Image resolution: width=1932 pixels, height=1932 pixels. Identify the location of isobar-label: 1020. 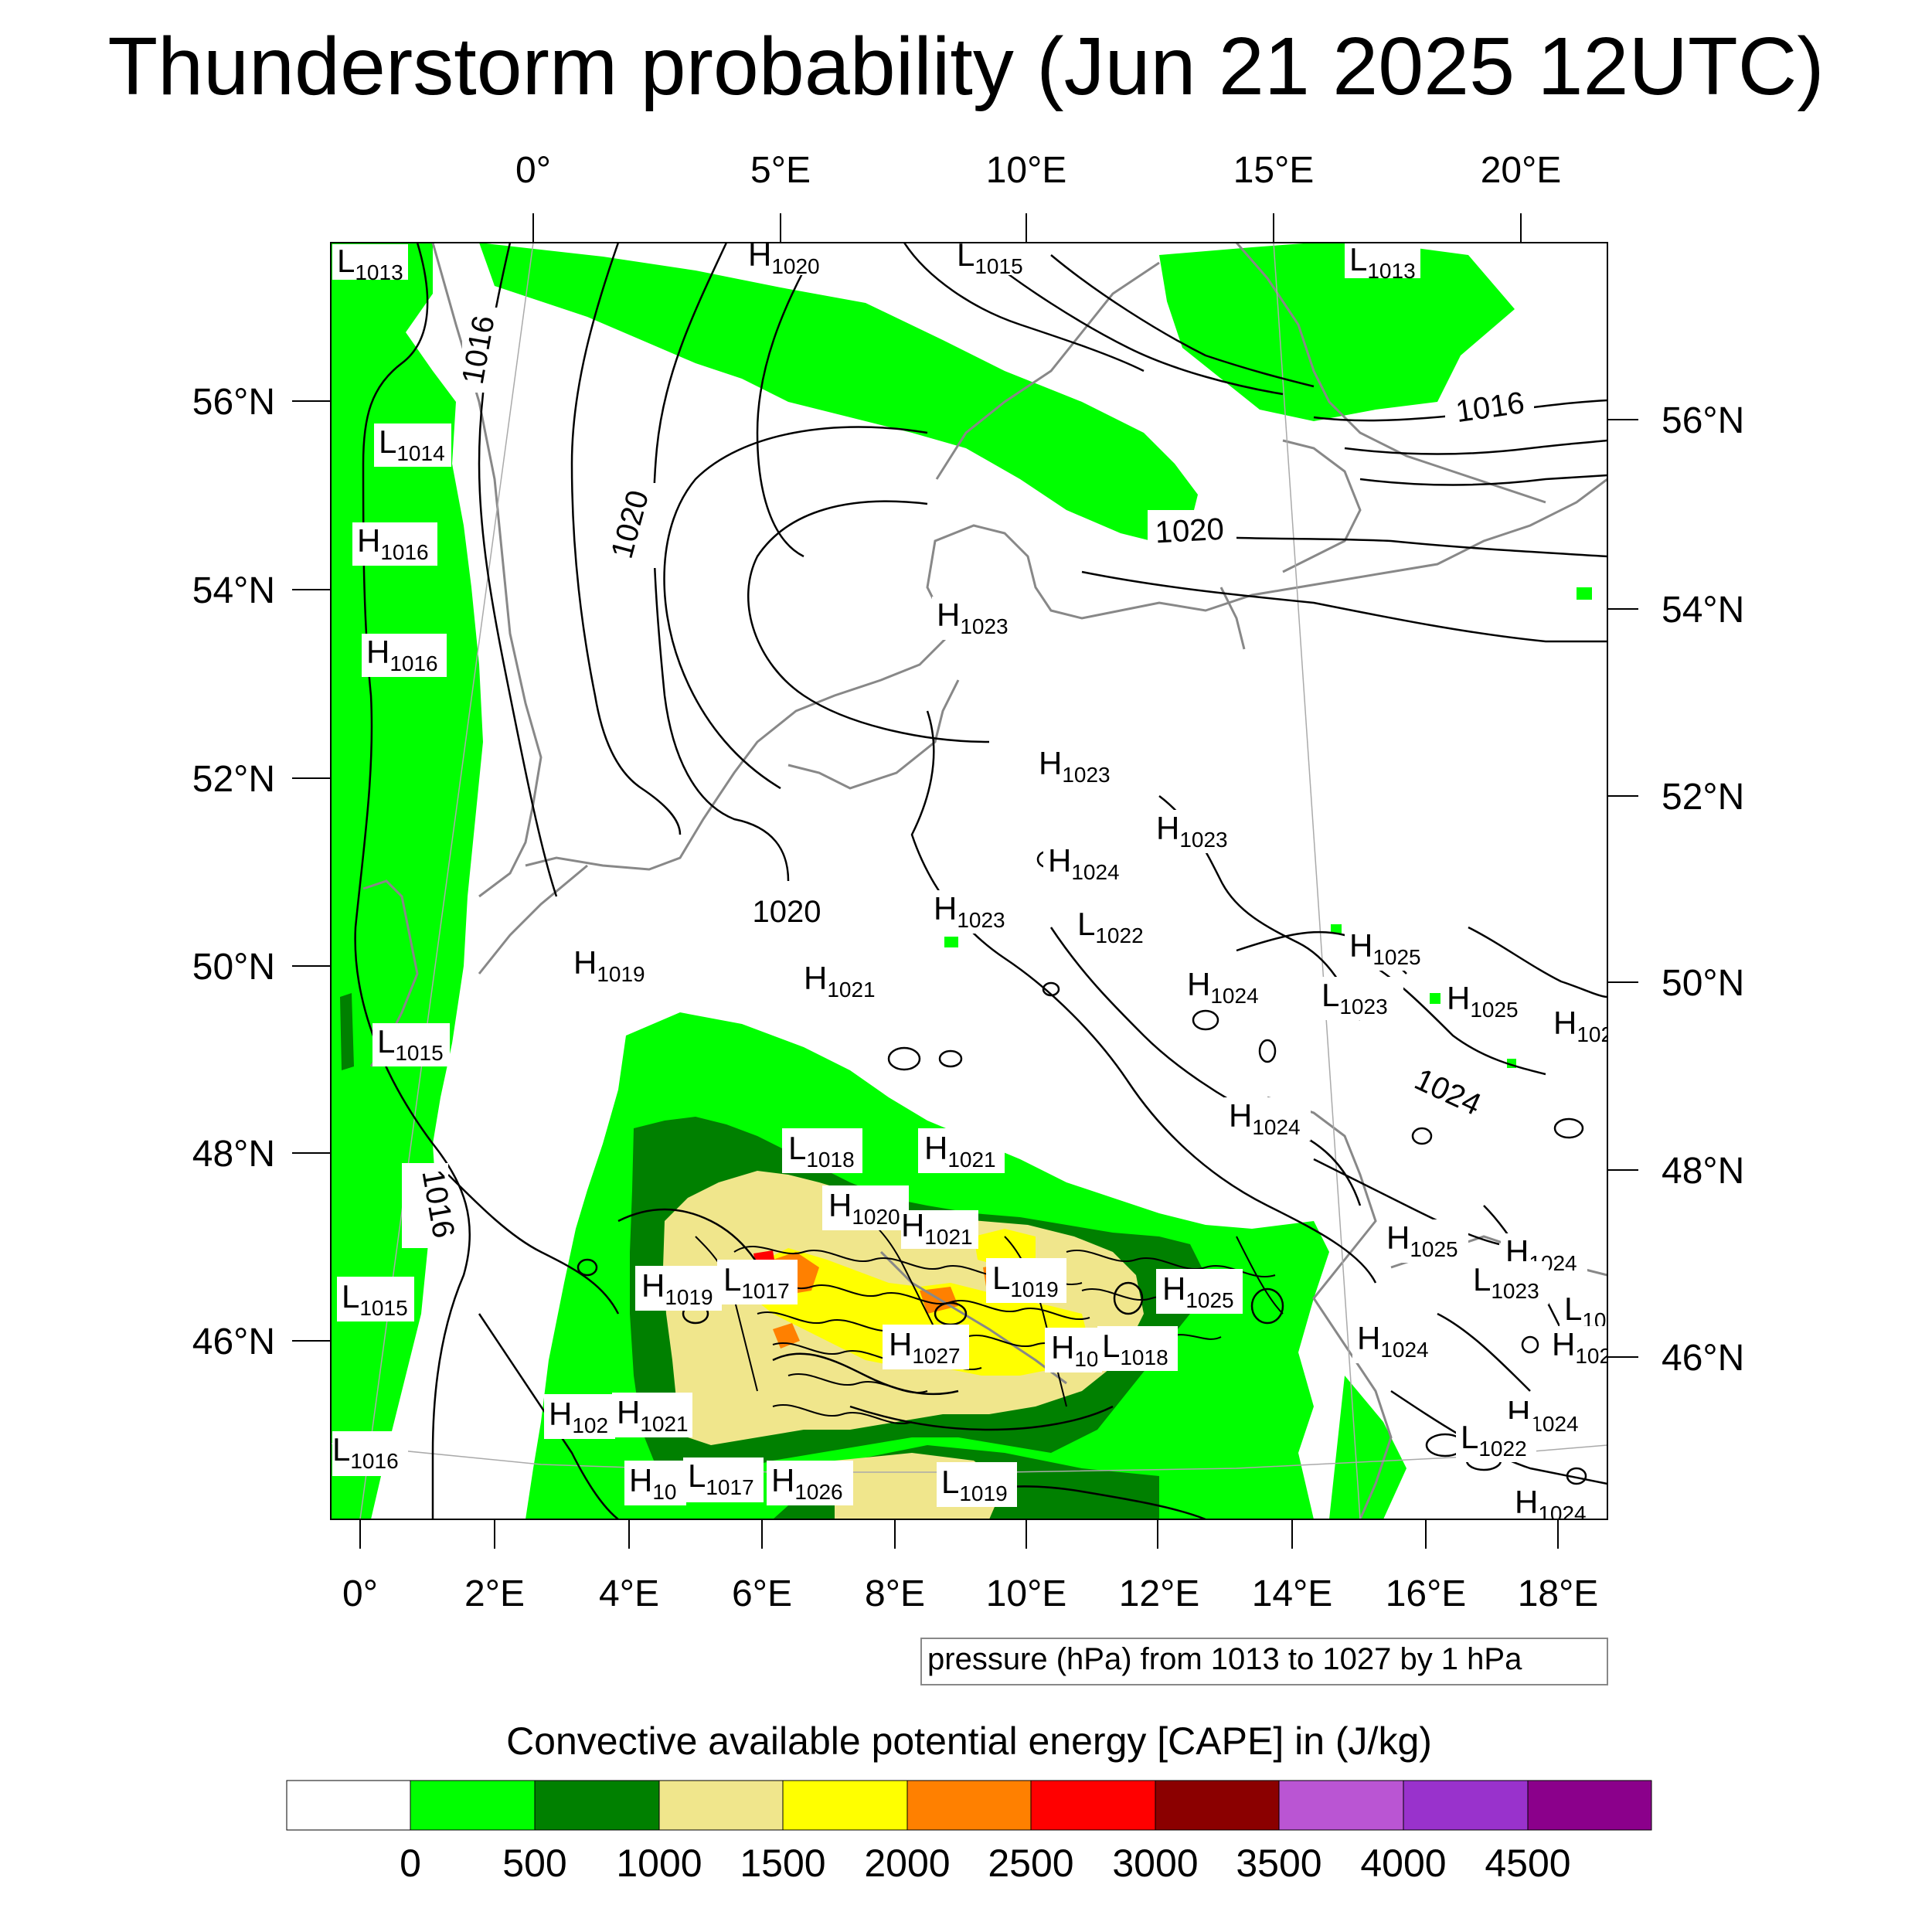
(1190, 531).